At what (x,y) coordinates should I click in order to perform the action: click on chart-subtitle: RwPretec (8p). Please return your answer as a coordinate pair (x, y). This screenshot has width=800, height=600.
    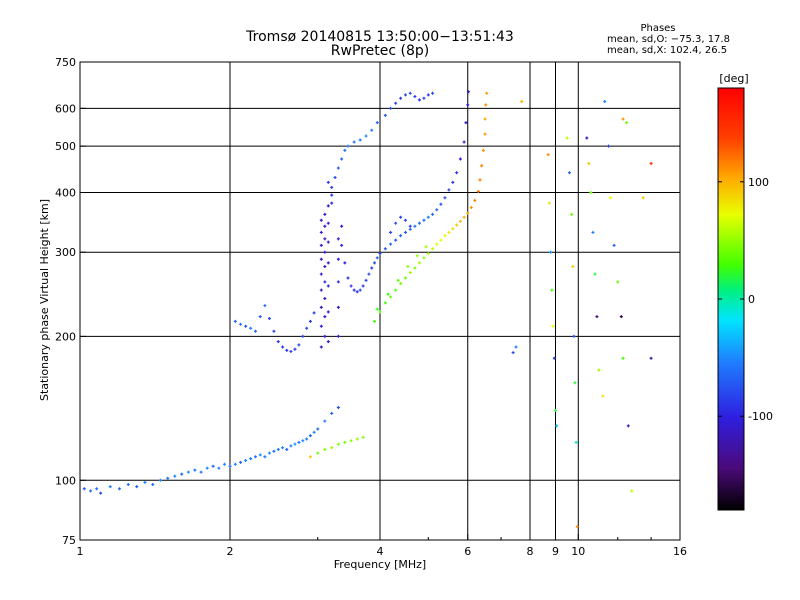
    Looking at the image, I should click on (380, 51).